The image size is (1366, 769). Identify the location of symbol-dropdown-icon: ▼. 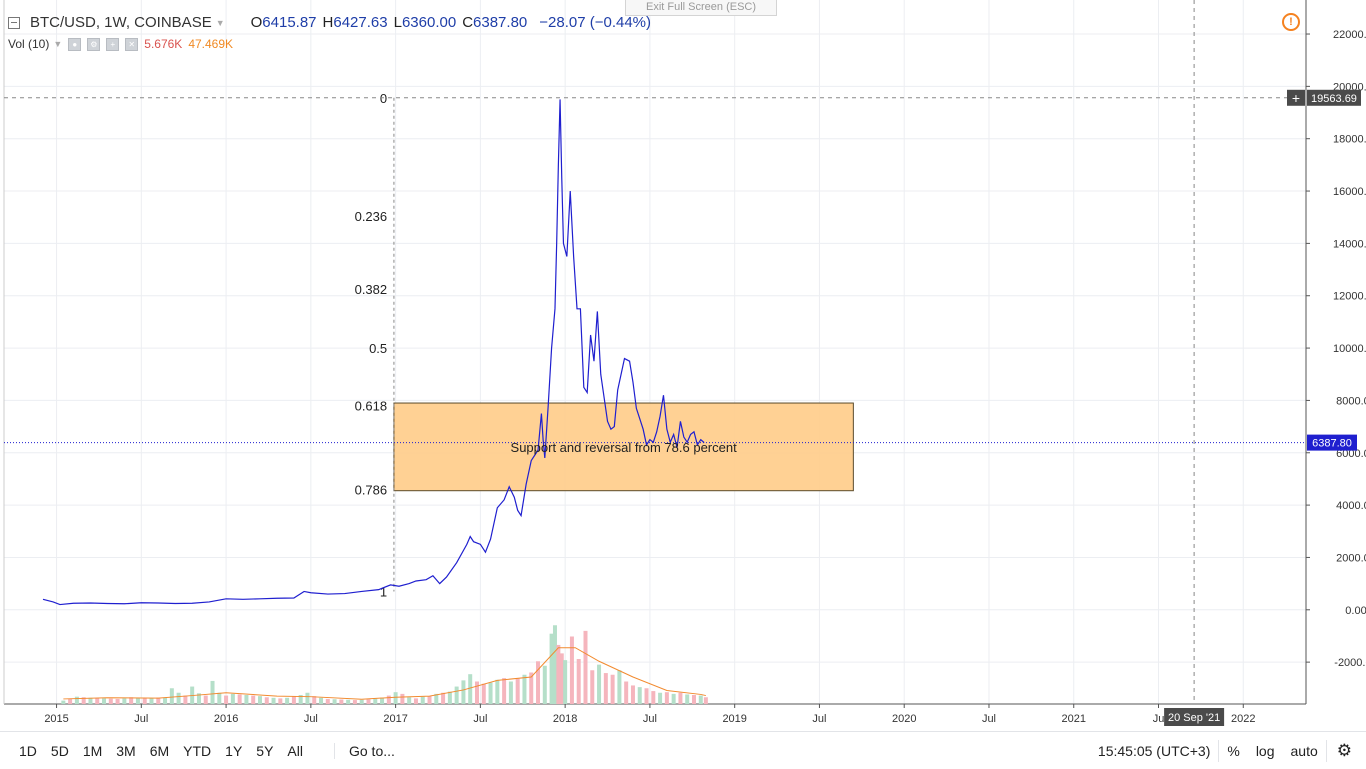
(220, 22).